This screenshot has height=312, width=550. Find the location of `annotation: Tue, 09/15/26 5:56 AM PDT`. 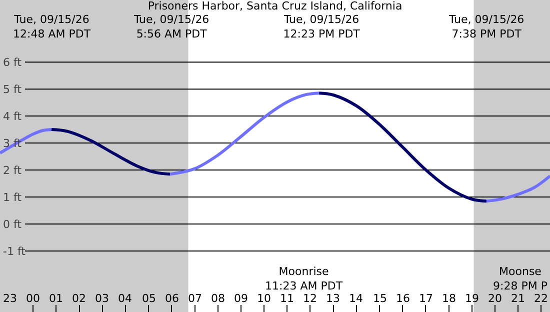

annotation: Tue, 09/15/26 5:56 AM PDT is located at coordinates (171, 26).